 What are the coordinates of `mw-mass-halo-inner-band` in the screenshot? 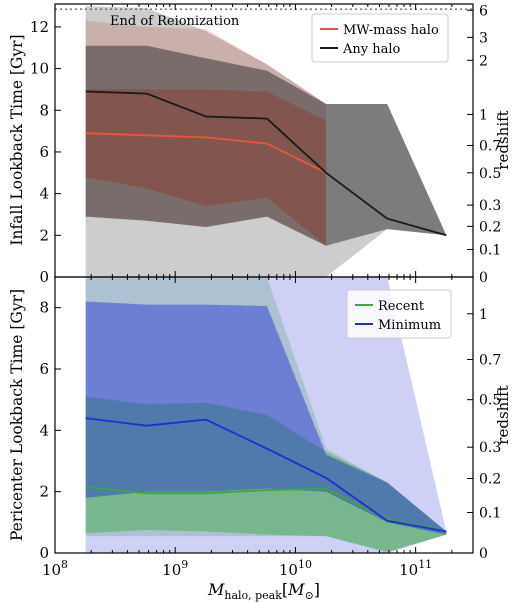 It's located at (206, 167).